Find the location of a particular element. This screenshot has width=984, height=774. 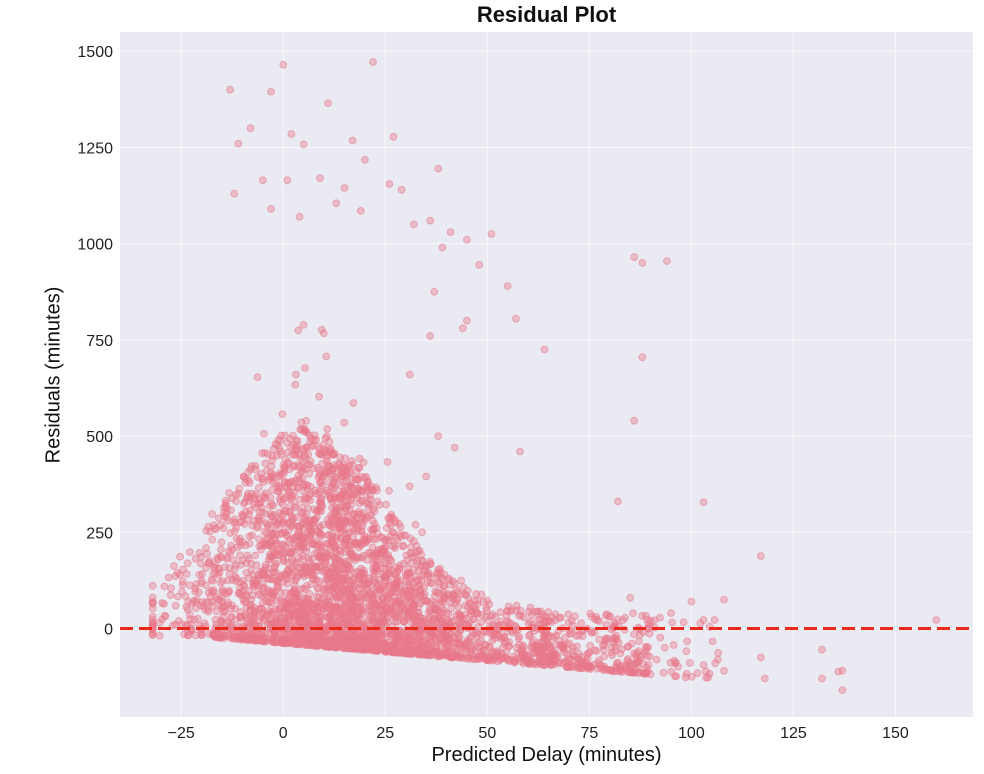

x-tick-label: 50 is located at coordinates (487, 733).